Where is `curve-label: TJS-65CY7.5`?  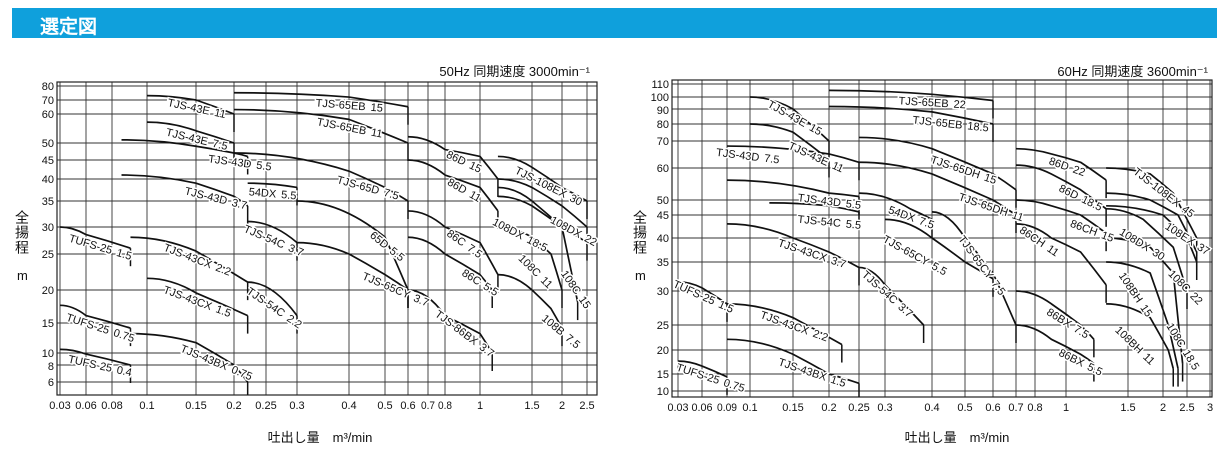 curve-label: TJS-65CY7.5 is located at coordinates (981, 266).